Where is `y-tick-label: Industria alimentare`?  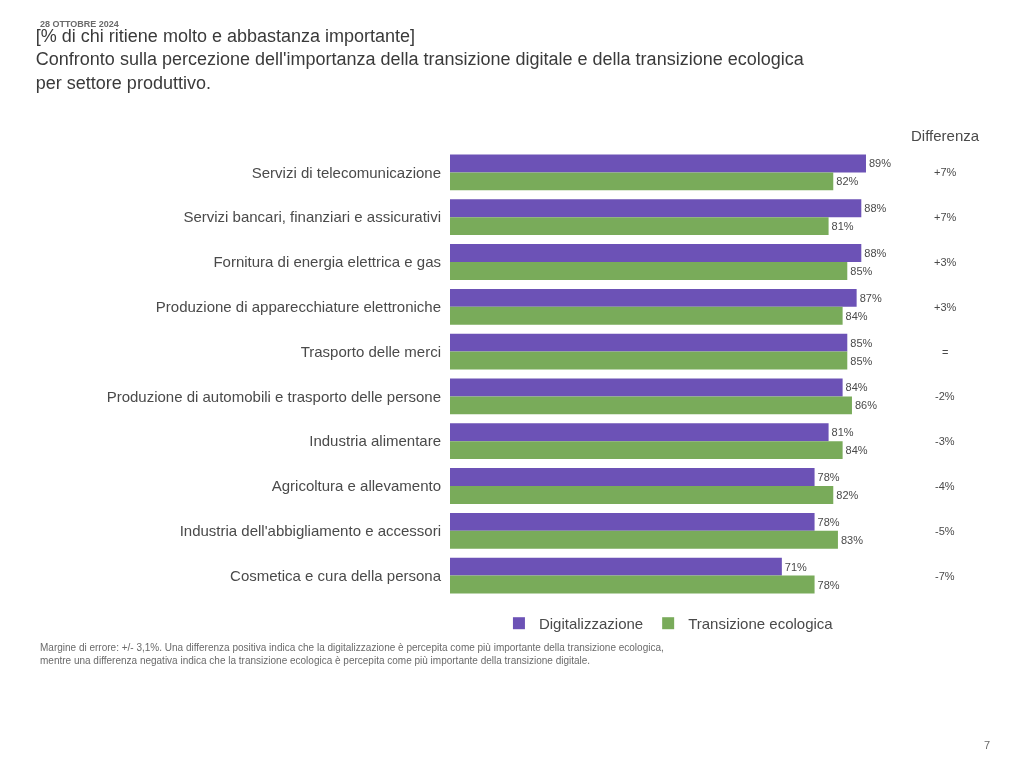 y-tick-label: Industria alimentare is located at coordinates (375, 441).